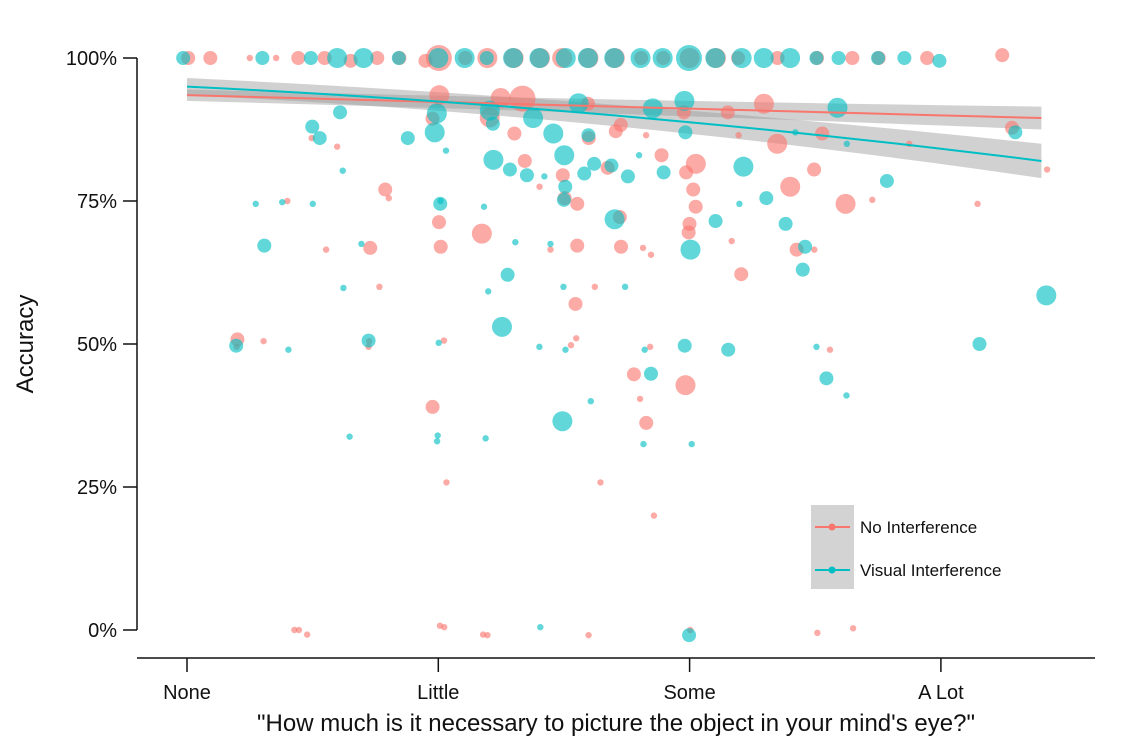  I want to click on x-tick-label: None, so click(187, 693).